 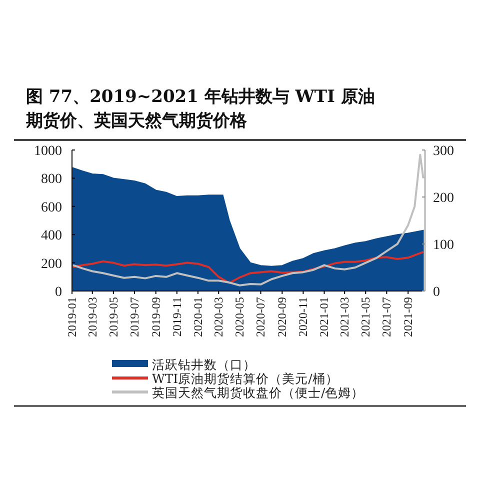 What do you see at coordinates (282, 317) in the screenshot?
I see `x-tick-label: 2020-09` at bounding box center [282, 317].